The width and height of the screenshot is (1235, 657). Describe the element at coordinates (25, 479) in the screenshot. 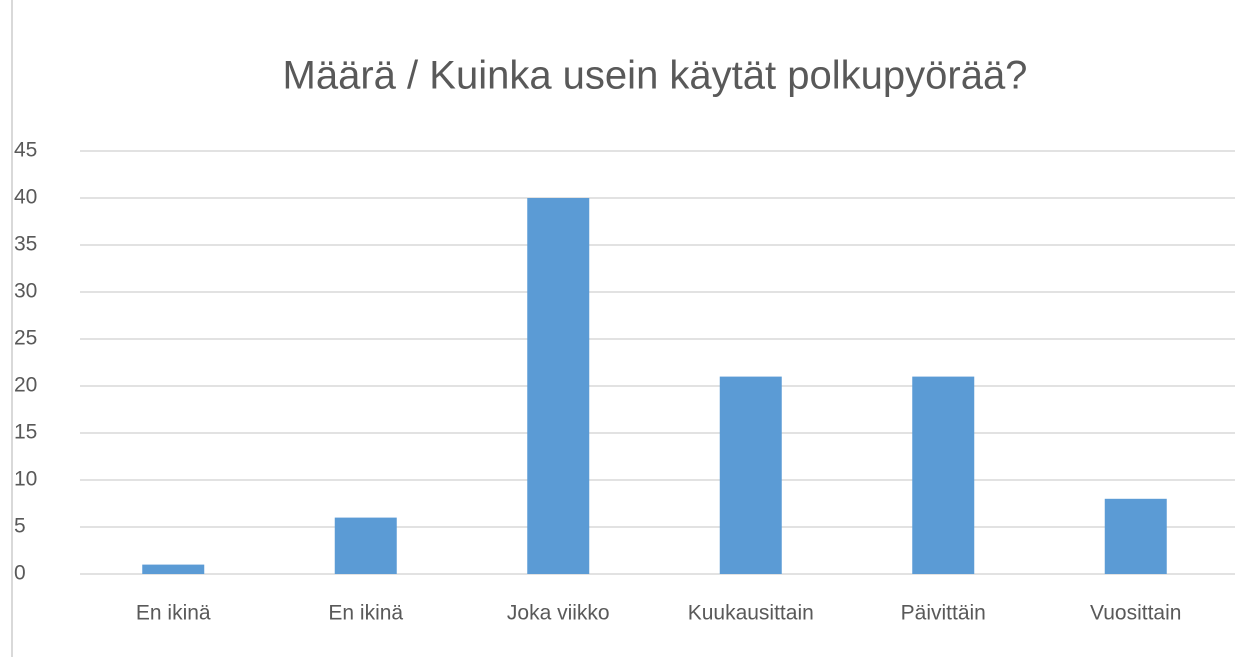

I see `y-tick-label: 10` at that location.